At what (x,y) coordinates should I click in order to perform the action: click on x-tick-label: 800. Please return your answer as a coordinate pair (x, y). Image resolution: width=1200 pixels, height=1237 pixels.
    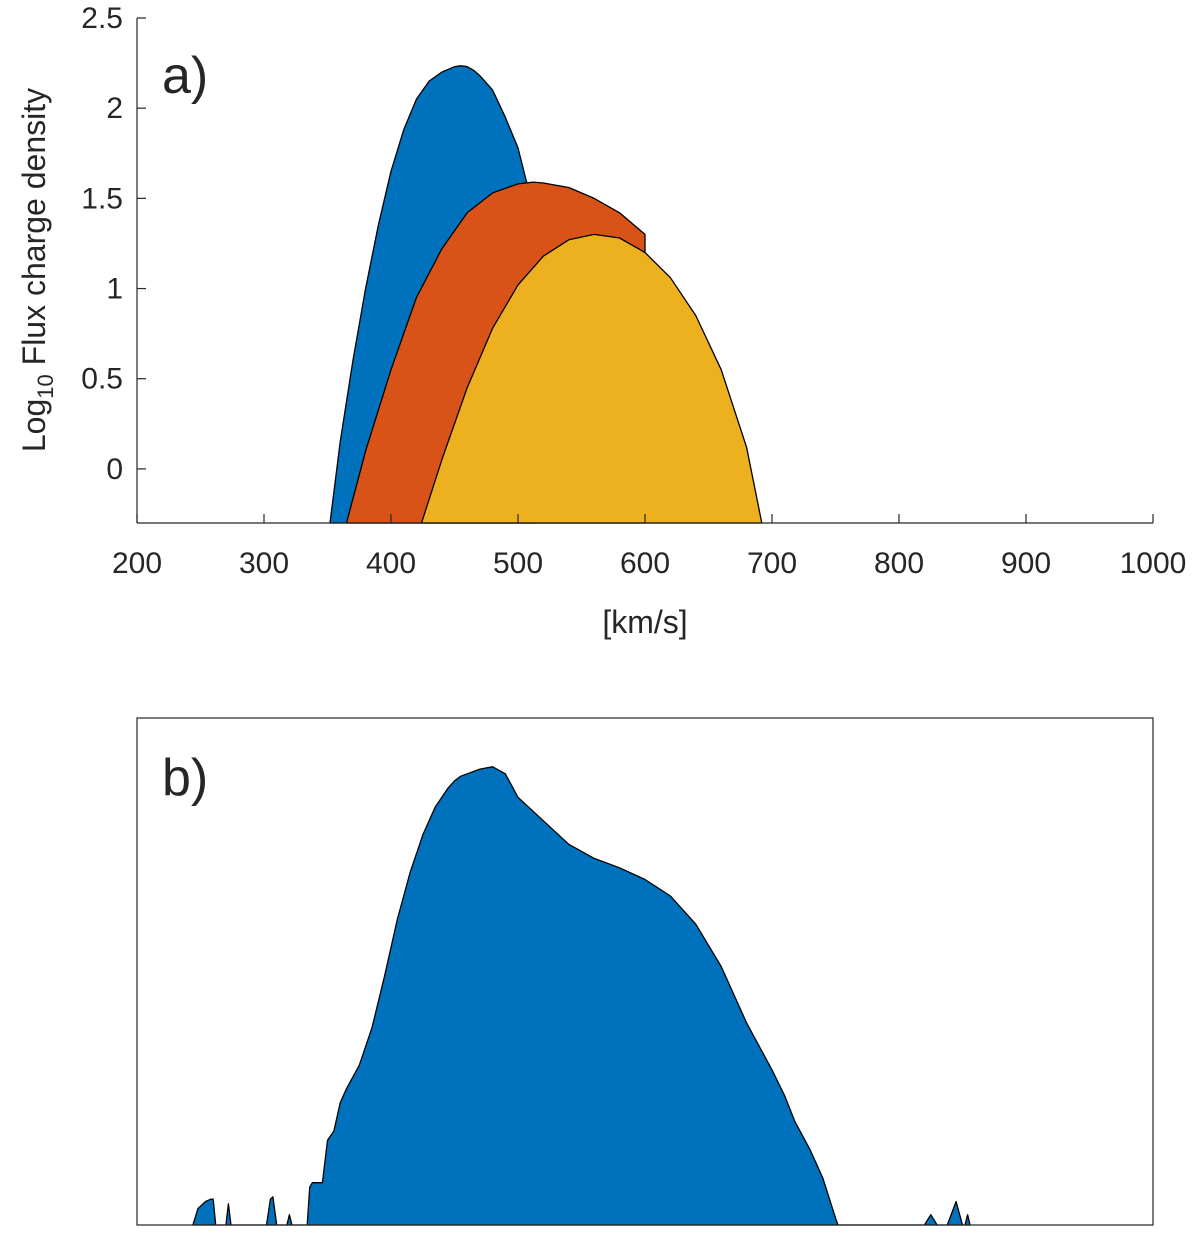
    Looking at the image, I should click on (899, 563).